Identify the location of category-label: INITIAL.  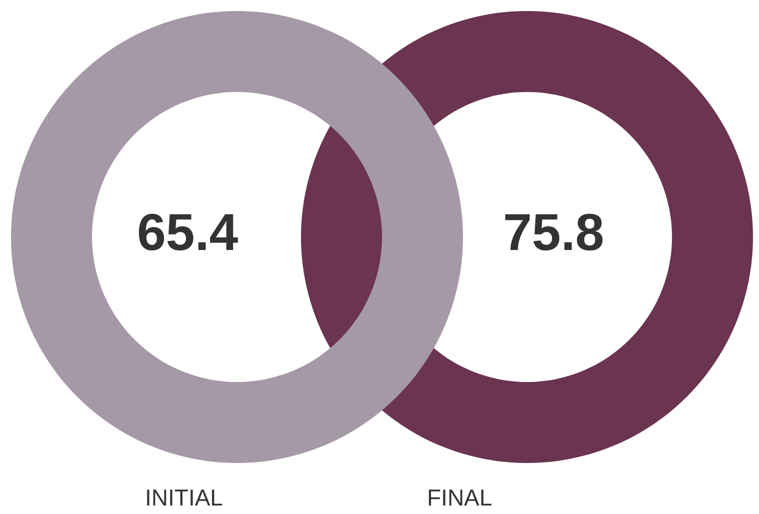
(184, 497).